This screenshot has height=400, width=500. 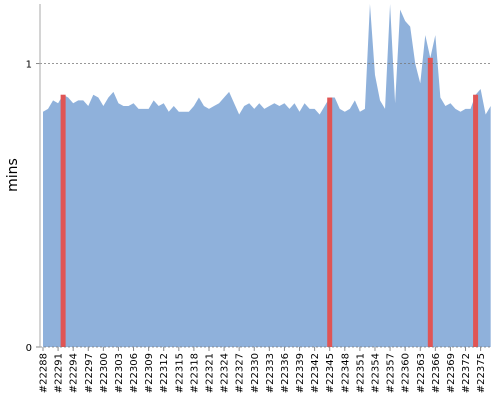 I want to click on x-tick-label: #22288, so click(x=44, y=373).